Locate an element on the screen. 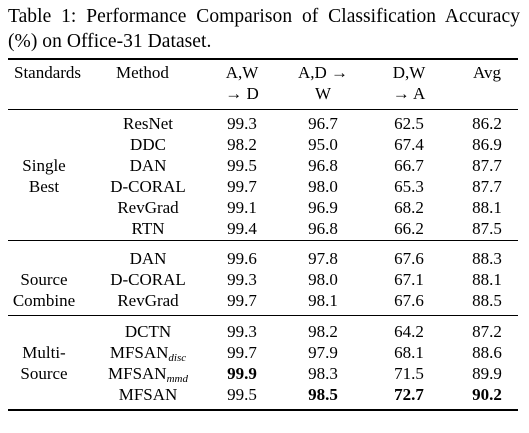  value-v2: 97.9 is located at coordinates (323, 352).